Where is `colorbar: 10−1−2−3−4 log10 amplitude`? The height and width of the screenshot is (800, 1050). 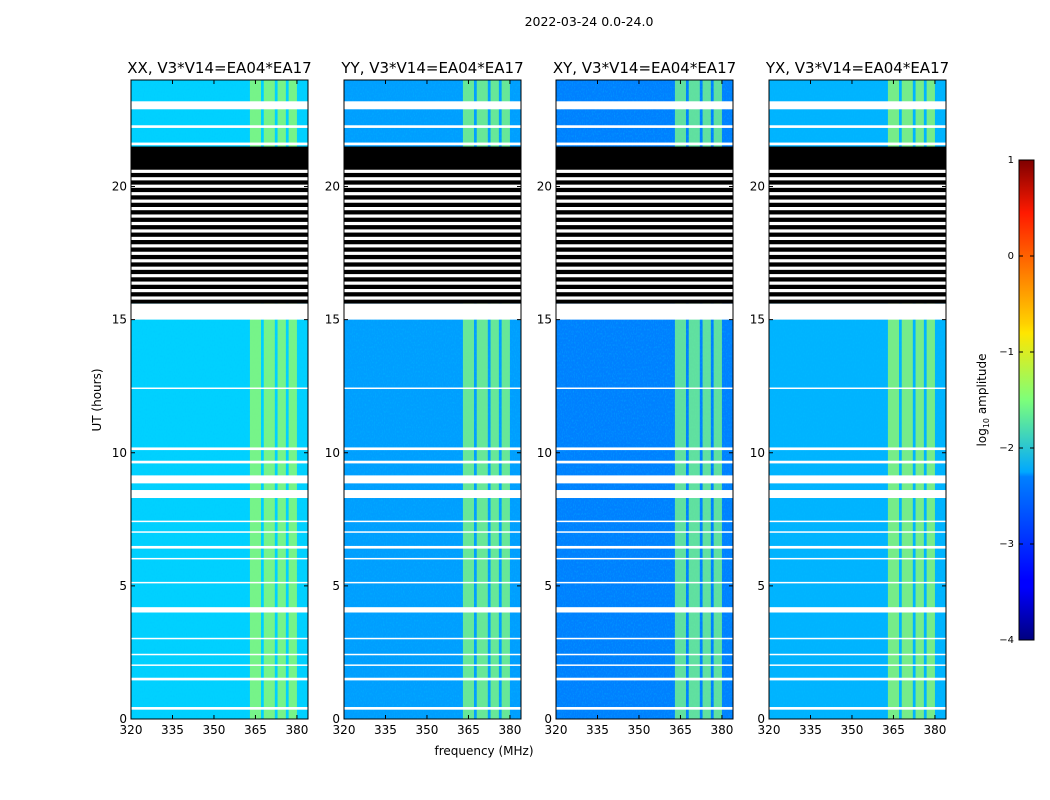 colorbar: 10−1−2−3−4 log10 amplitude is located at coordinates (1005, 400).